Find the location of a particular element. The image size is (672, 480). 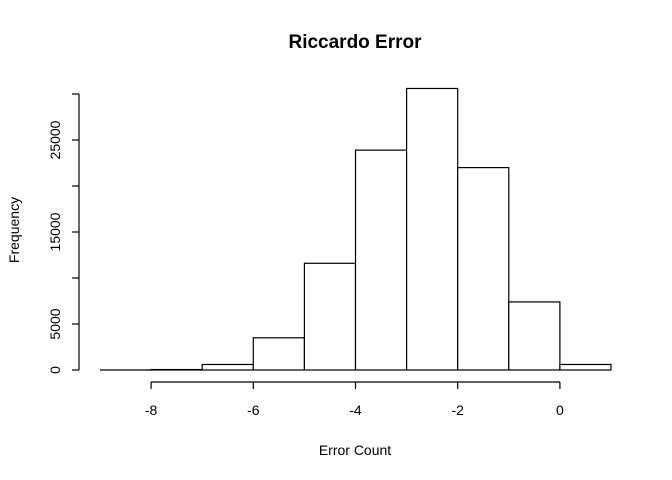

x-tick-label: -6 is located at coordinates (253, 410).